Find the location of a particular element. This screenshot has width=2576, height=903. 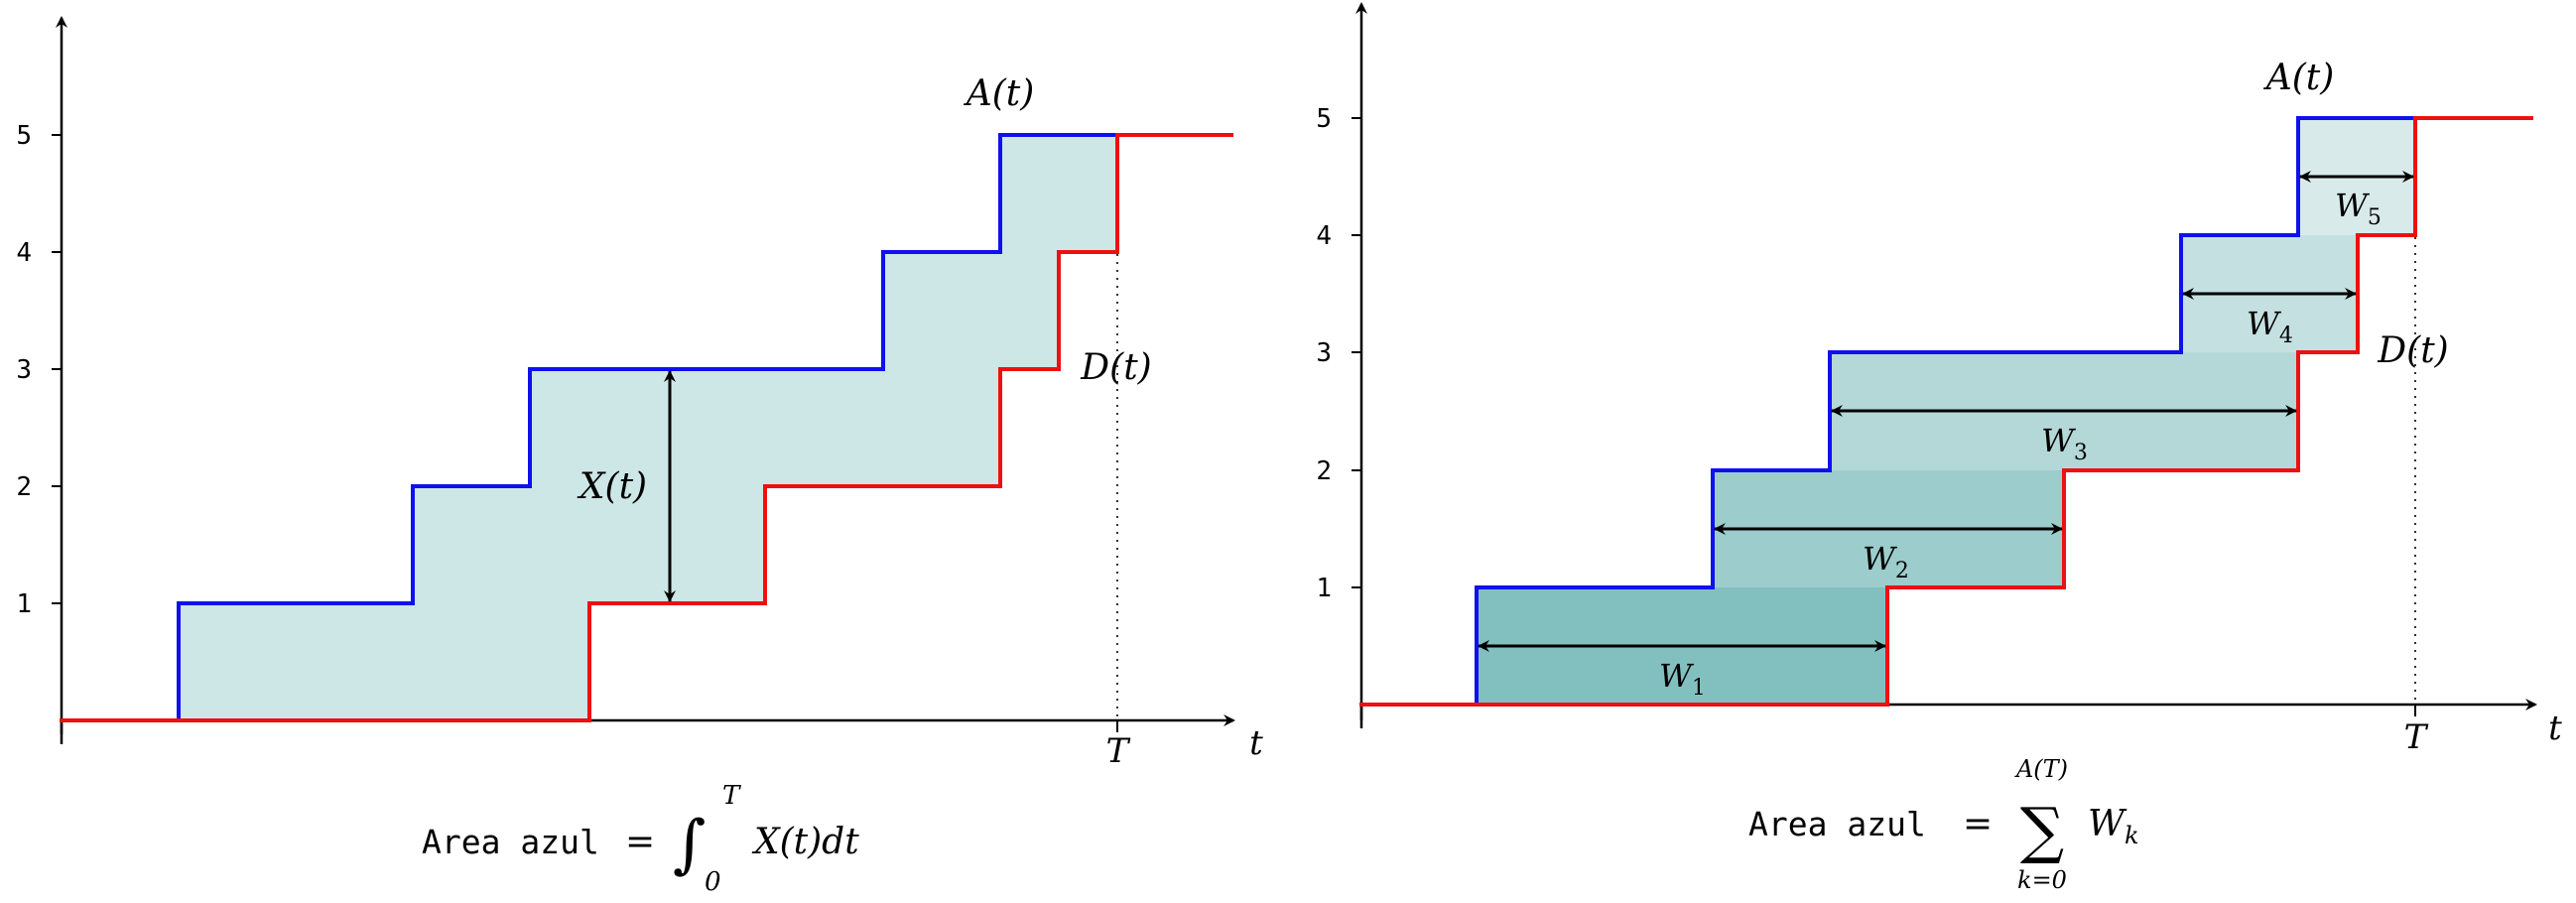

right-W5-label: W5 is located at coordinates (2359, 208).